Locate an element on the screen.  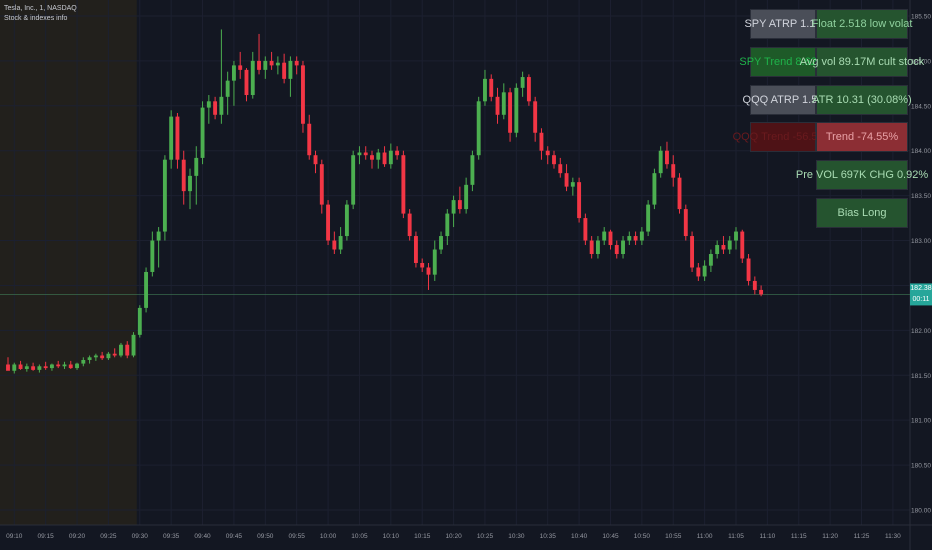
y-tick-label: 183.50 is located at coordinates (921, 196).